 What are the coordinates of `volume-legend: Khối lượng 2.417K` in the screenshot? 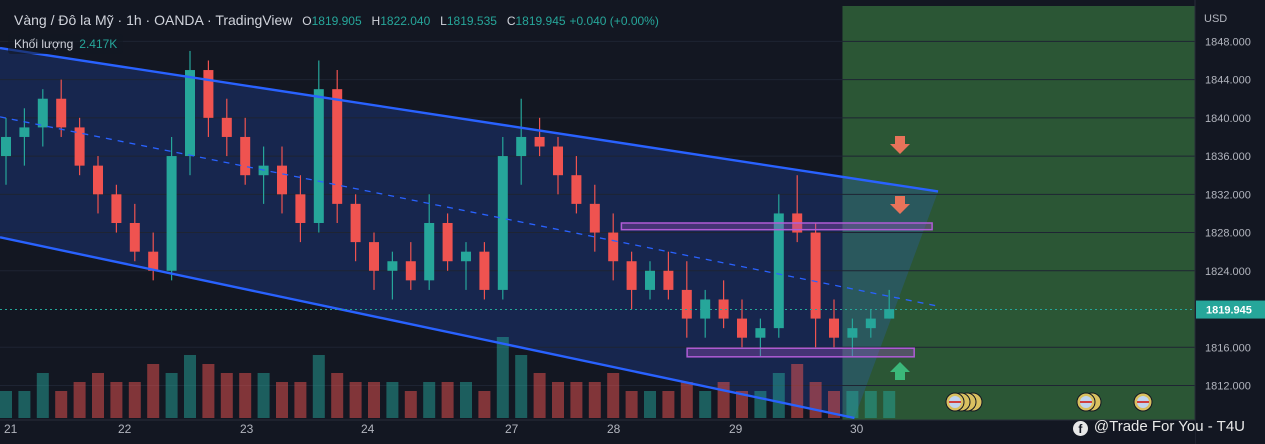 It's located at (66, 44).